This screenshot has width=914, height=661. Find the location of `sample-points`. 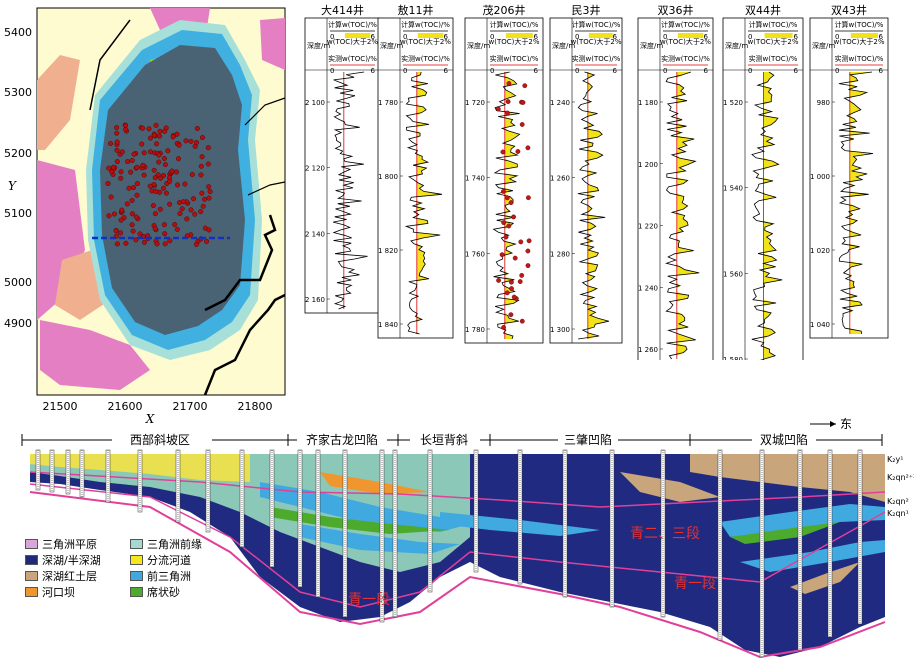

sample-points is located at coordinates (159, 184).